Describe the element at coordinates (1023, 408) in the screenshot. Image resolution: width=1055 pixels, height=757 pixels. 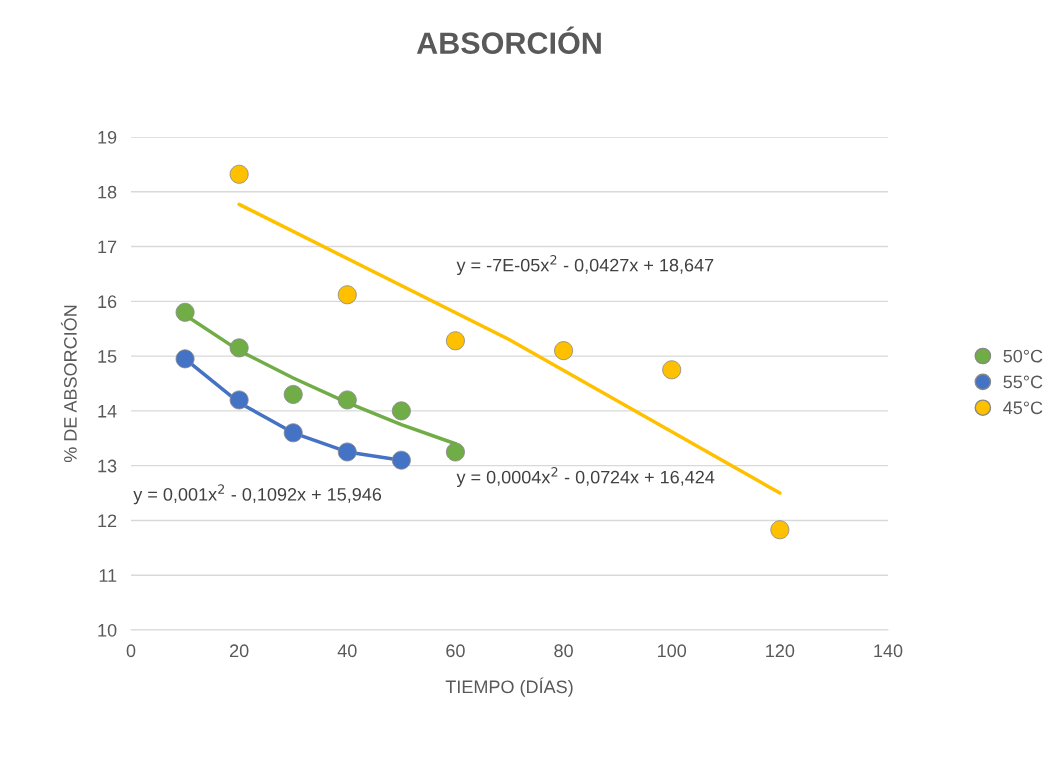
I see `legend-label: 45°C` at that location.